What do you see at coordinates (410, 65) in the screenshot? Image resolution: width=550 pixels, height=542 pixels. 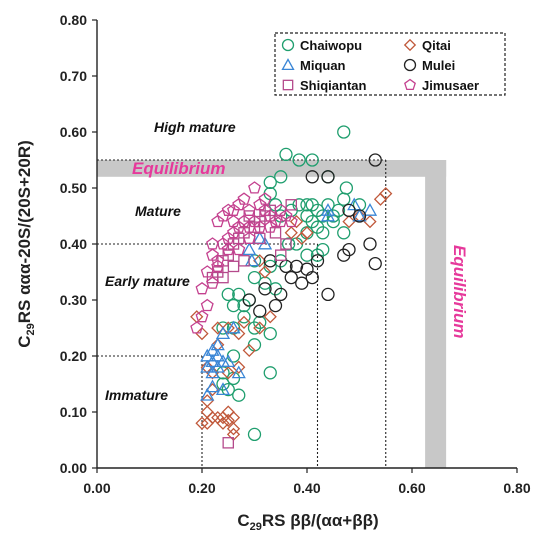 I see `legend-marker-mulei` at bounding box center [410, 65].